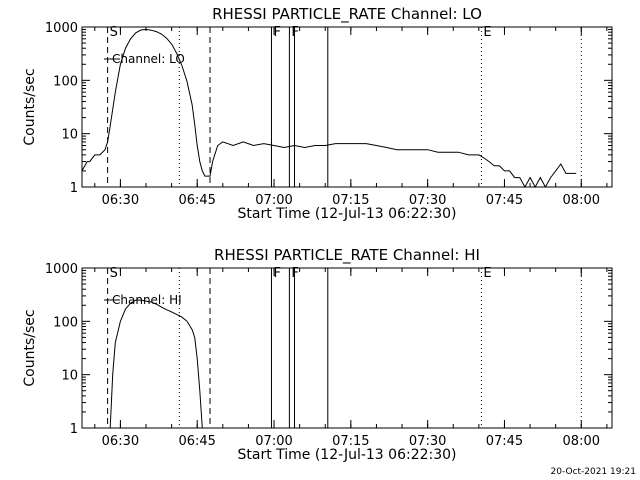 This screenshot has width=640, height=480. I want to click on panel-2-y-tick-label: 100, so click(65, 322).